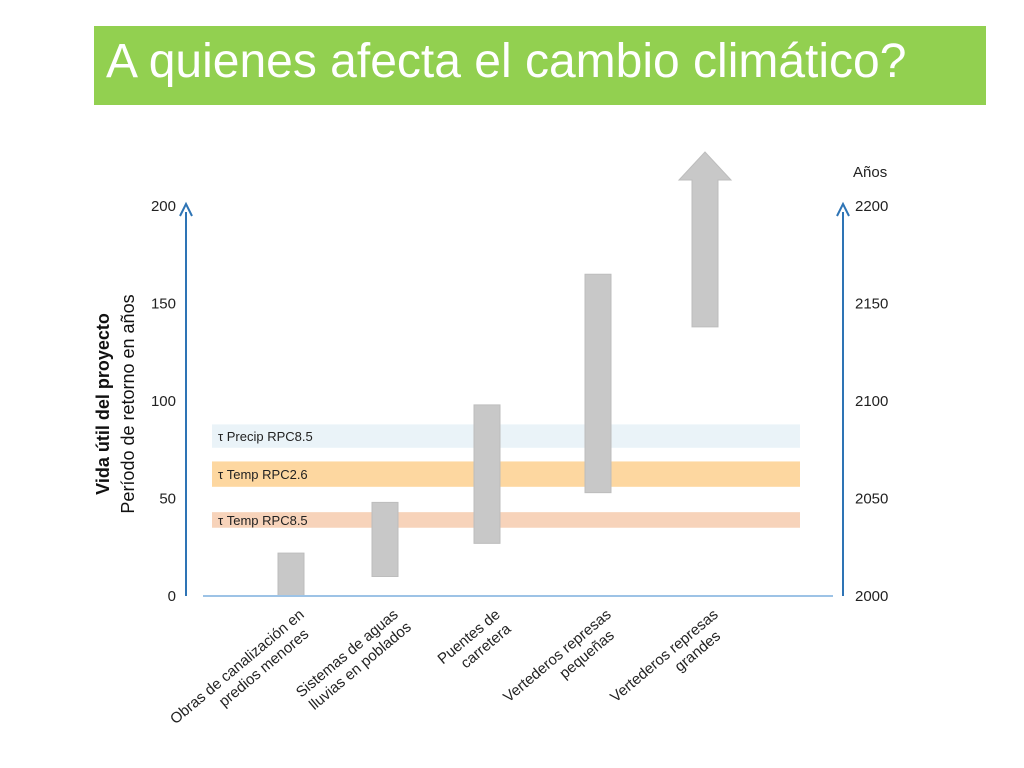 This screenshot has width=1024, height=768. Describe the element at coordinates (870, 172) in the screenshot. I see `right-axis-title: Años` at that location.